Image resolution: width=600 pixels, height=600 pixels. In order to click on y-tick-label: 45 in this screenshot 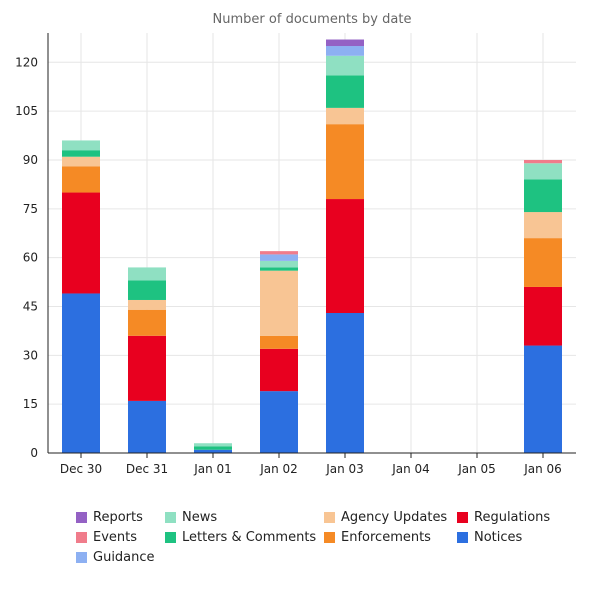, I will do `click(30, 306)`.